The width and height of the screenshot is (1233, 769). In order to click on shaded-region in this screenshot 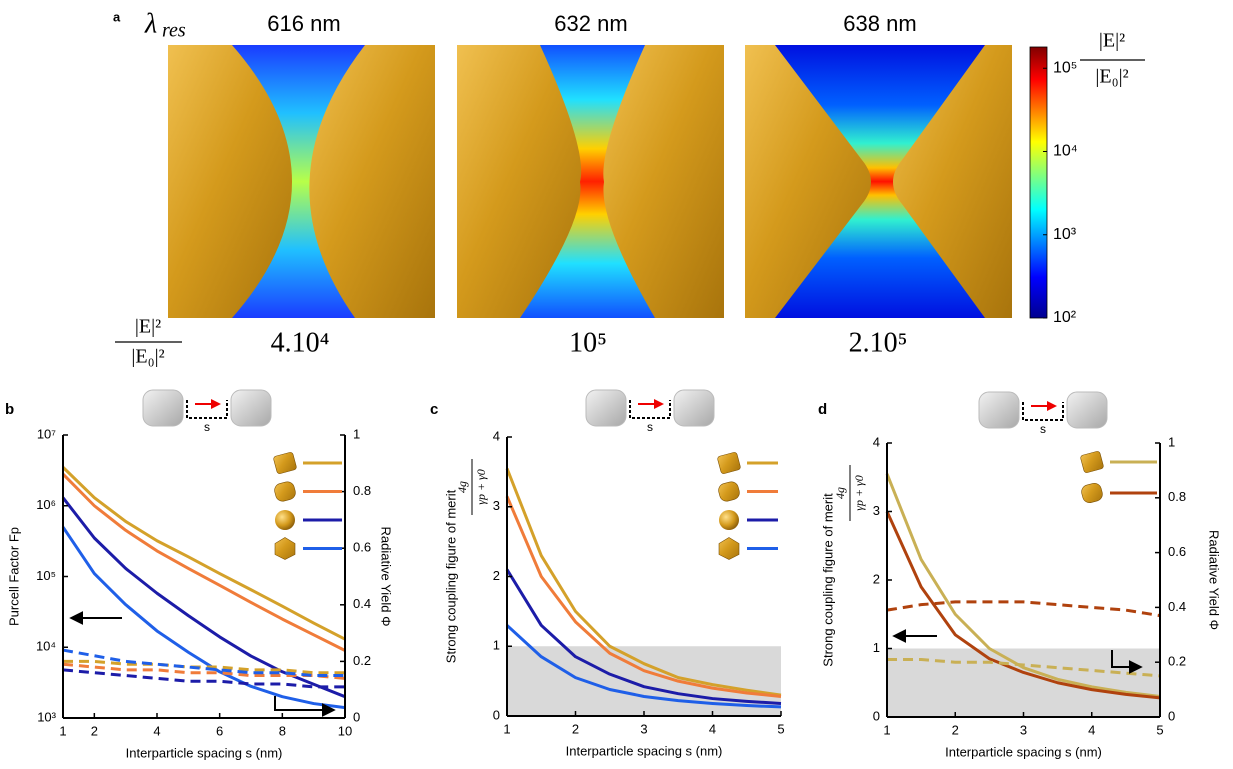, I will do `click(1023, 682)`.